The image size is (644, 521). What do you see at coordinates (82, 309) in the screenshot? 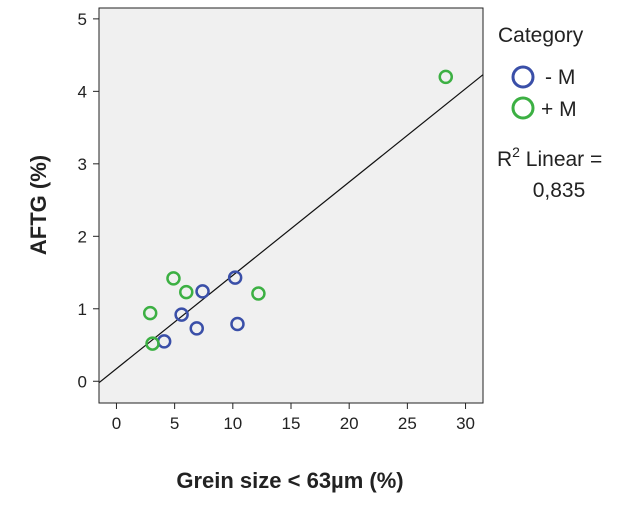
I see `y-tick-label: 1` at bounding box center [82, 309].